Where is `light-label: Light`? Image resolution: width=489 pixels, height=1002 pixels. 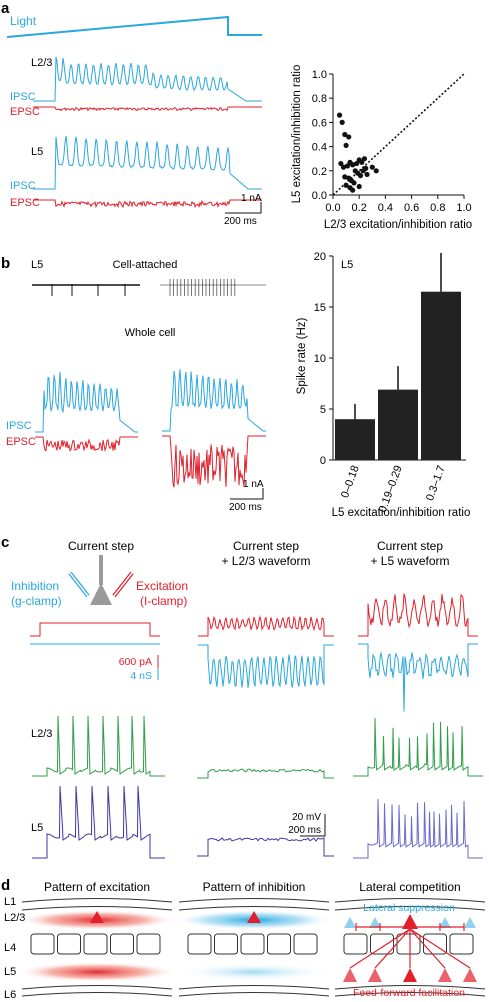
light-label: Light is located at coordinates (23, 21).